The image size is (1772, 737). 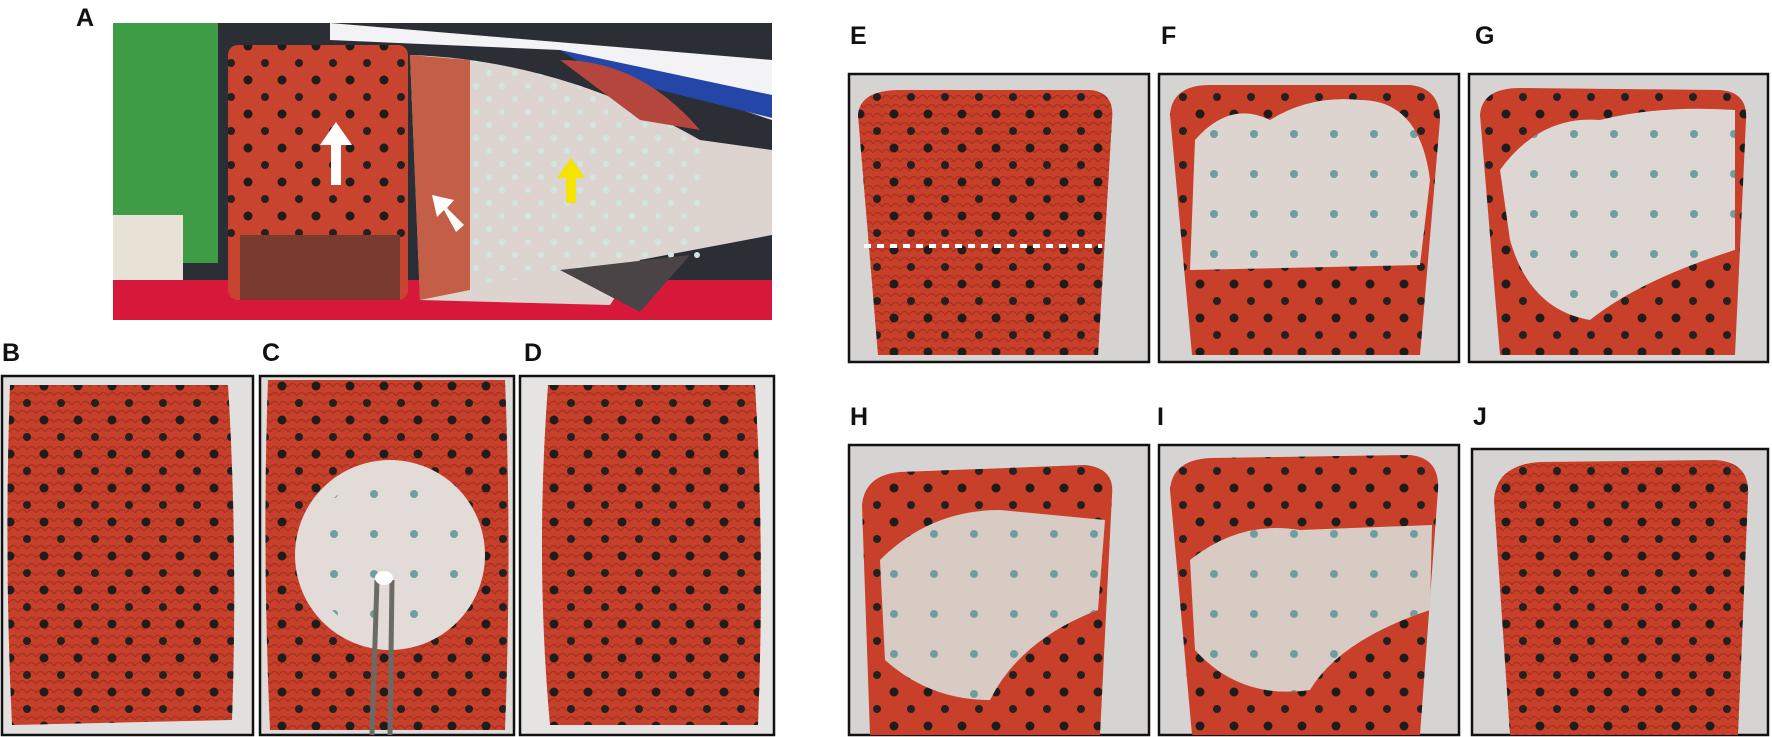 I want to click on panel-label: D, so click(x=533, y=353).